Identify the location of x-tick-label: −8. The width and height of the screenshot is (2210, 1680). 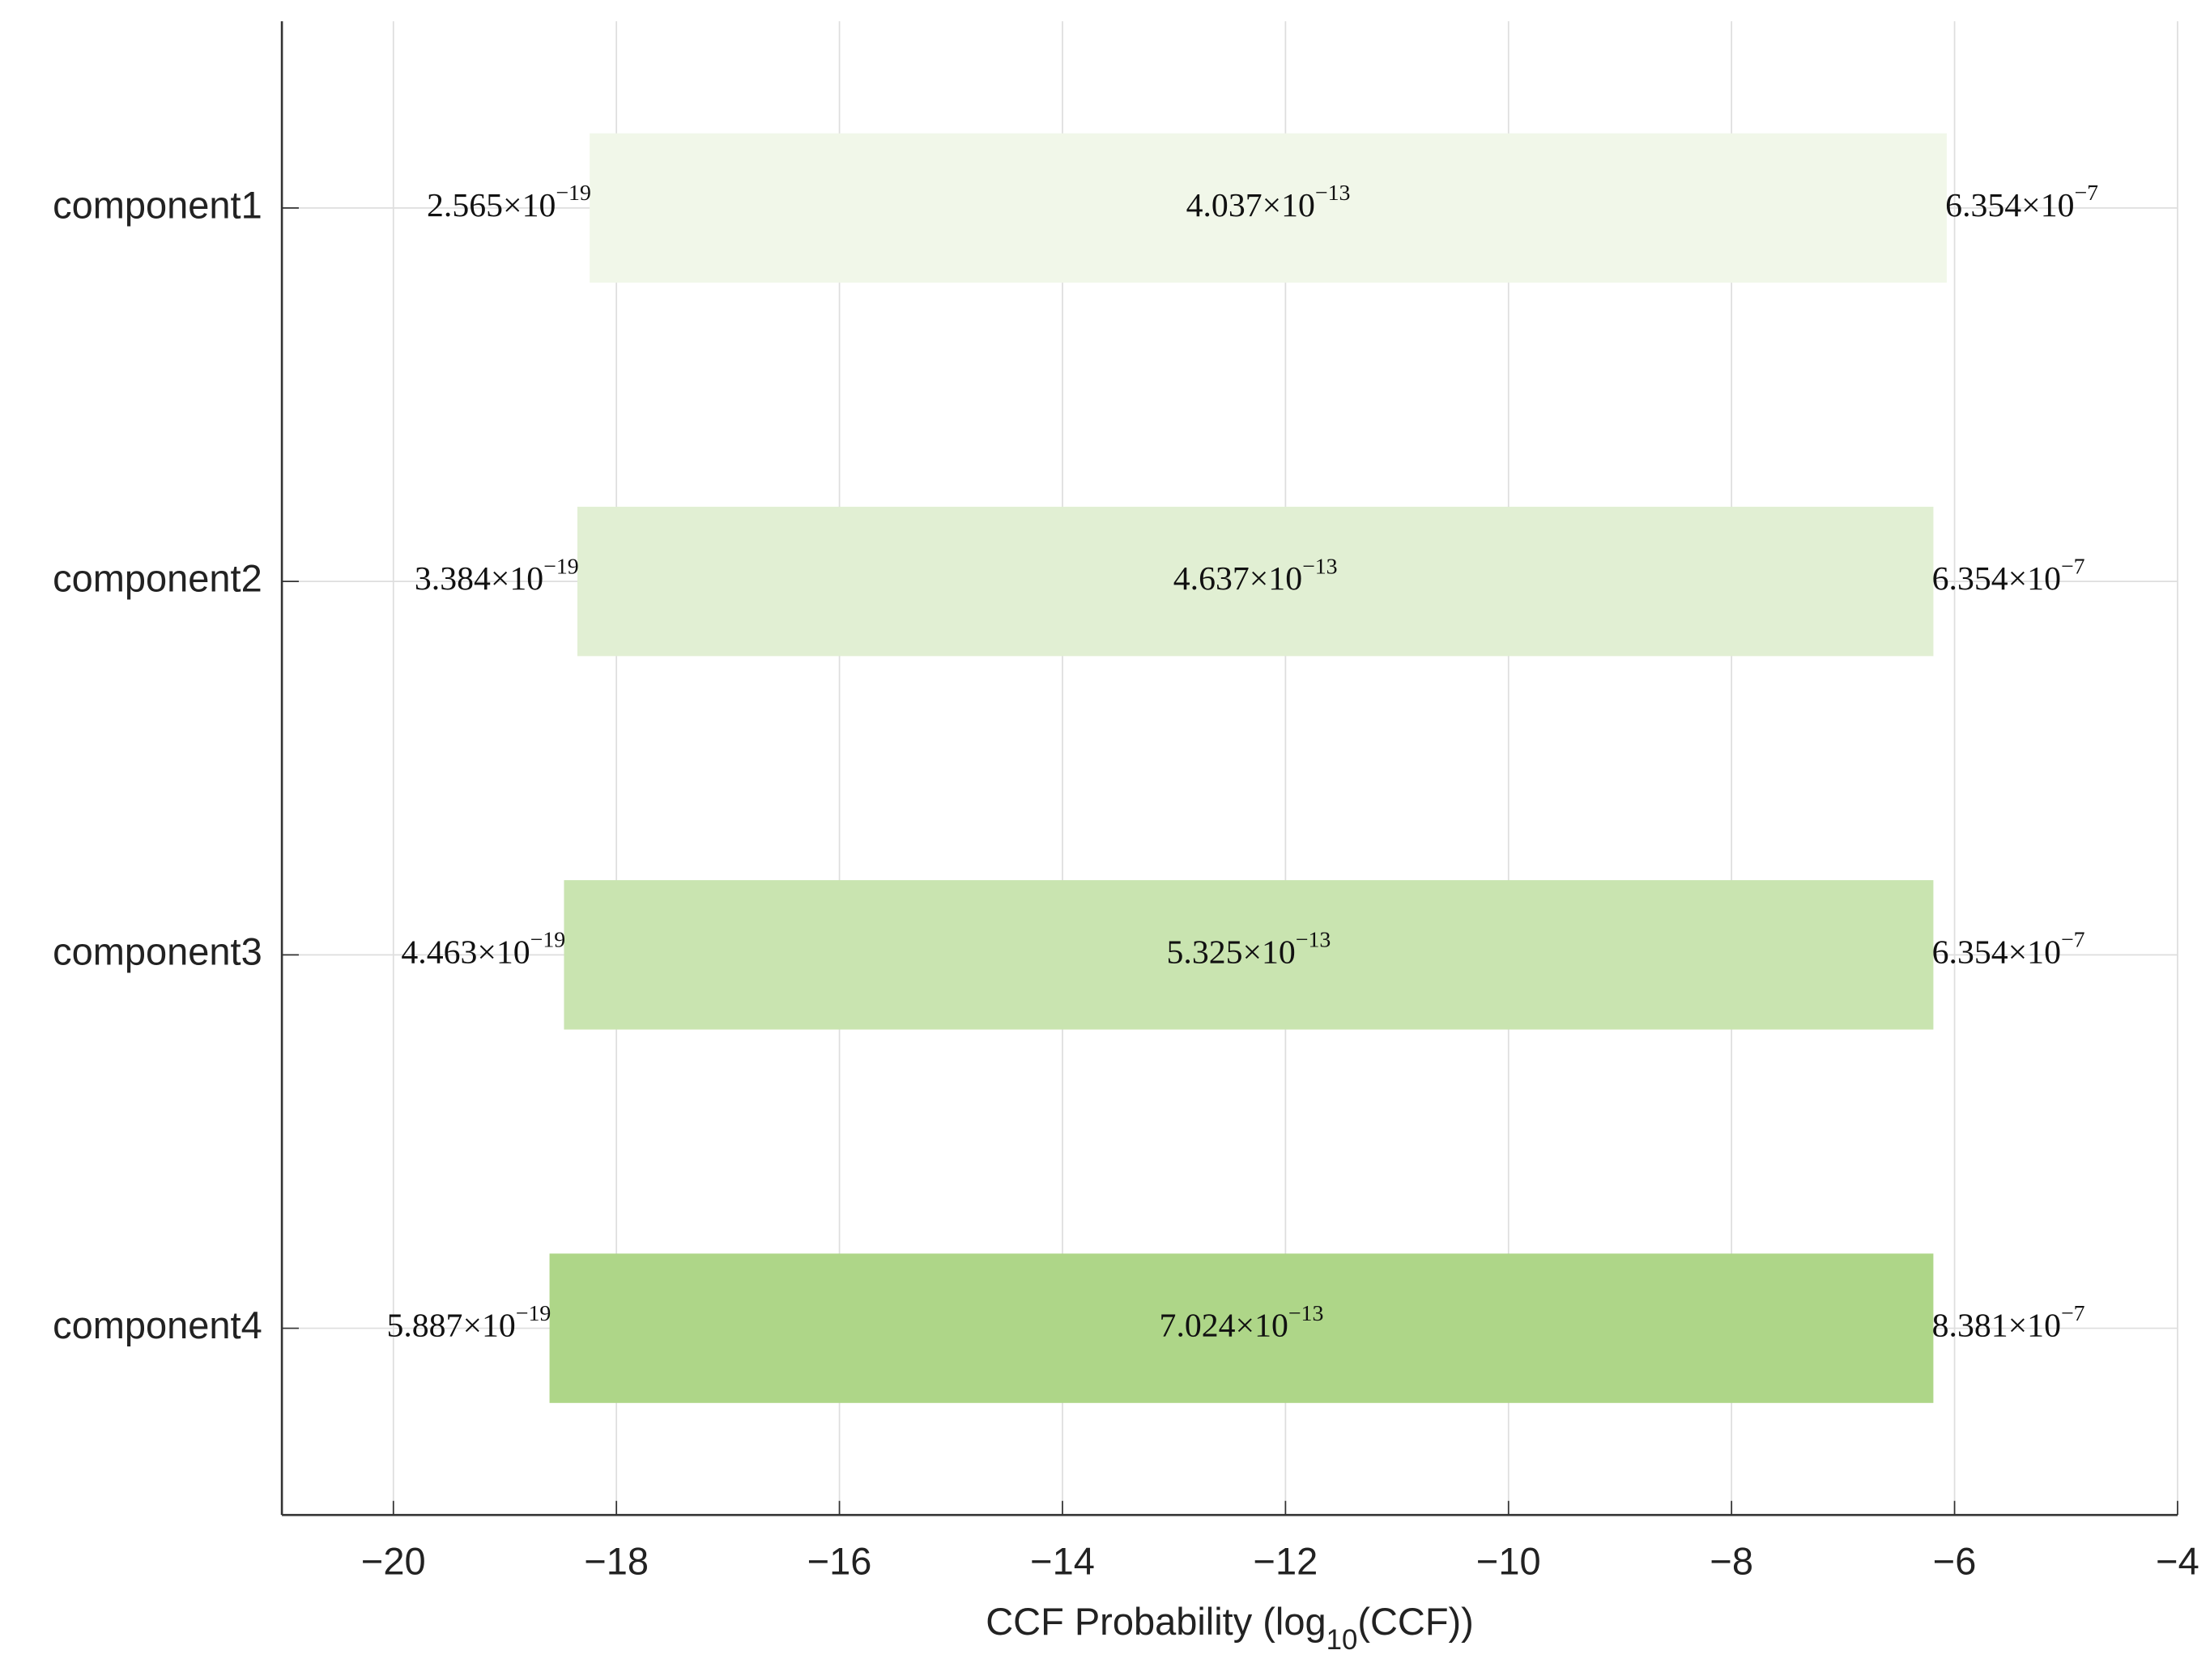
(1731, 1560).